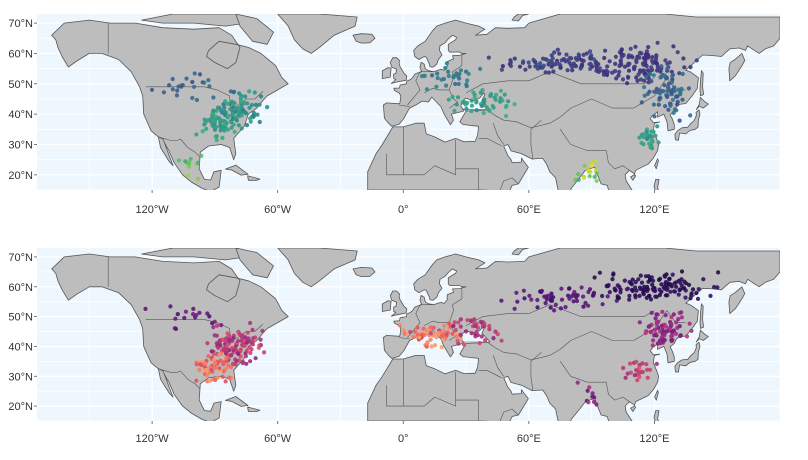  I want to click on baffin-island, so click(254, 29).